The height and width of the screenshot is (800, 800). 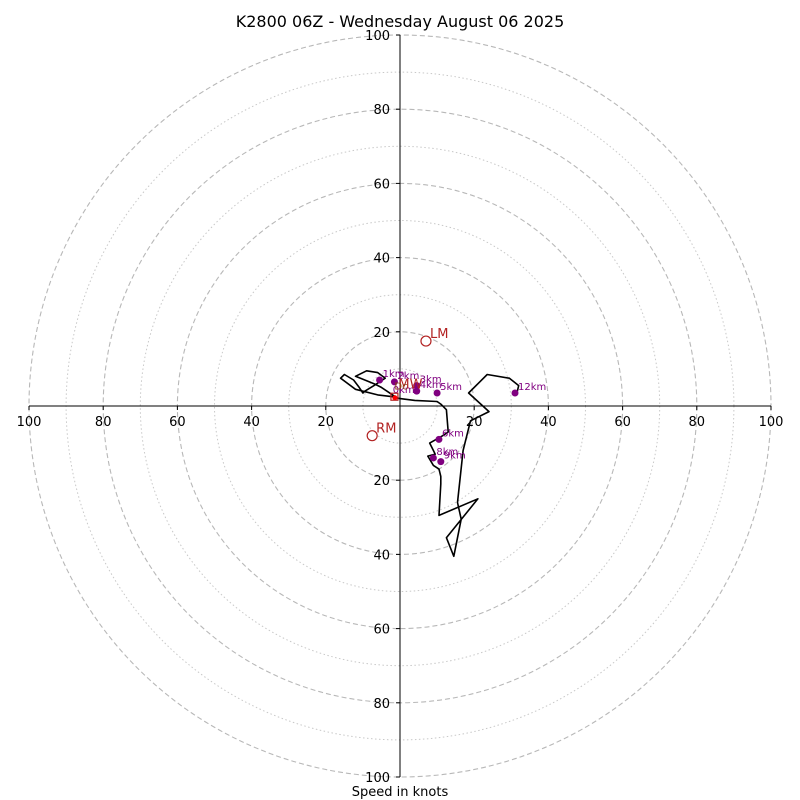 I want to click on hodograph-trace, so click(x=429, y=463).